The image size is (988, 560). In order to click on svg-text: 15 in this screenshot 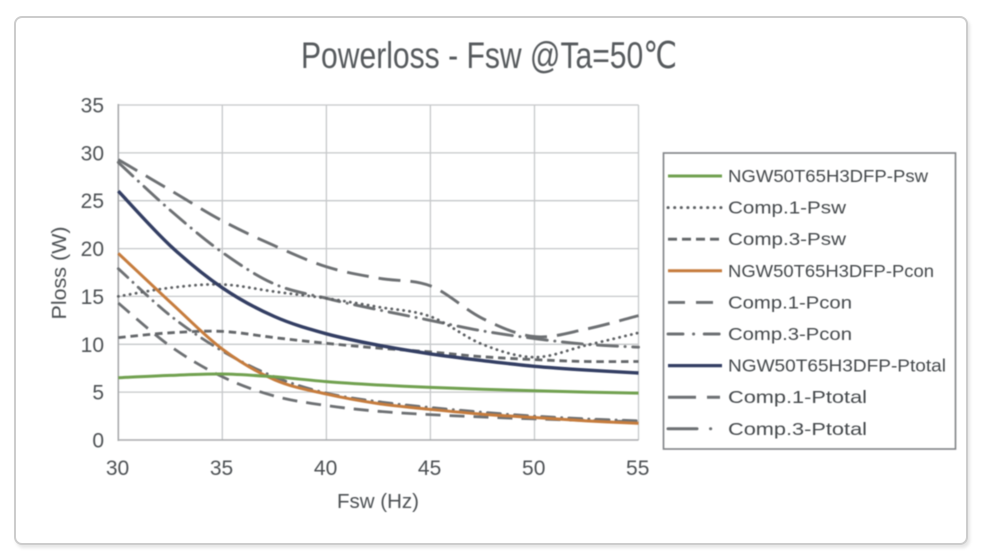, I will do `click(92, 297)`.